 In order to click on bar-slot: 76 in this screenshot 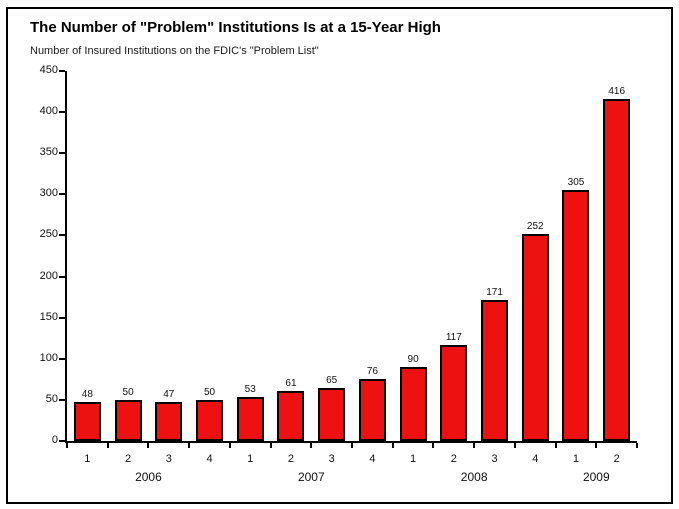, I will do `click(372, 256)`.